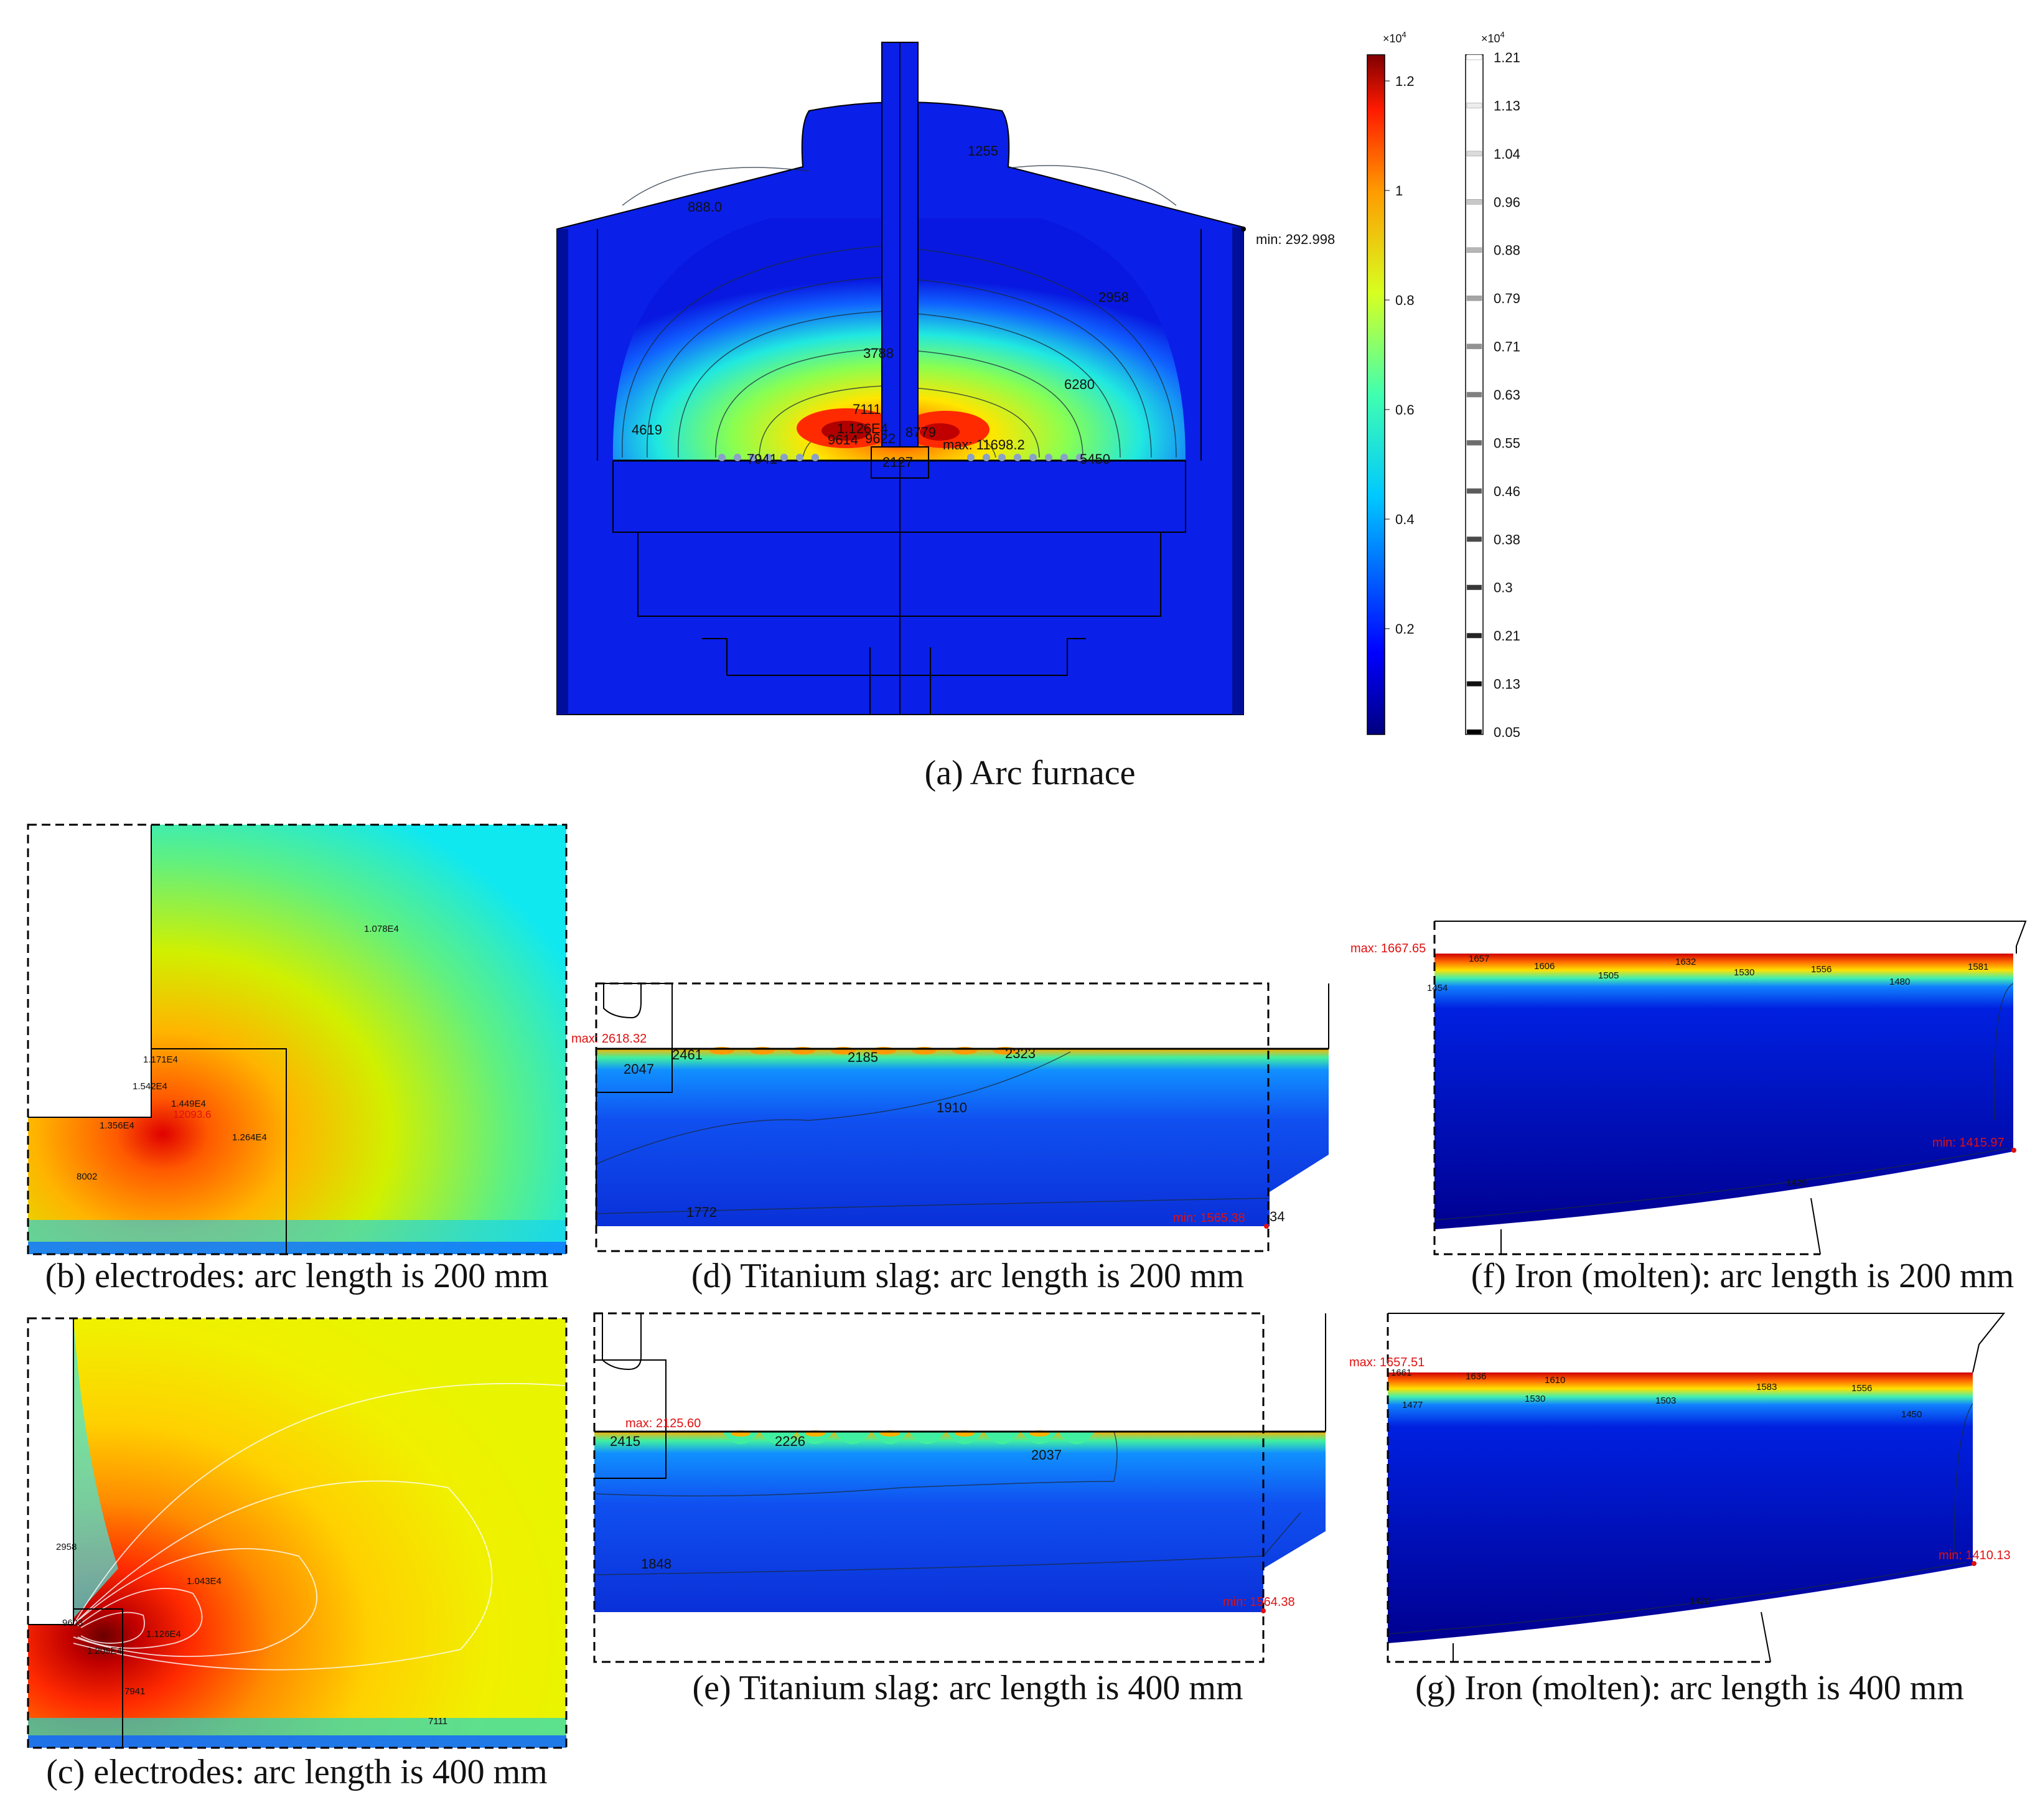  I want to click on cb2-tick-7: 0.71, so click(1507, 347).